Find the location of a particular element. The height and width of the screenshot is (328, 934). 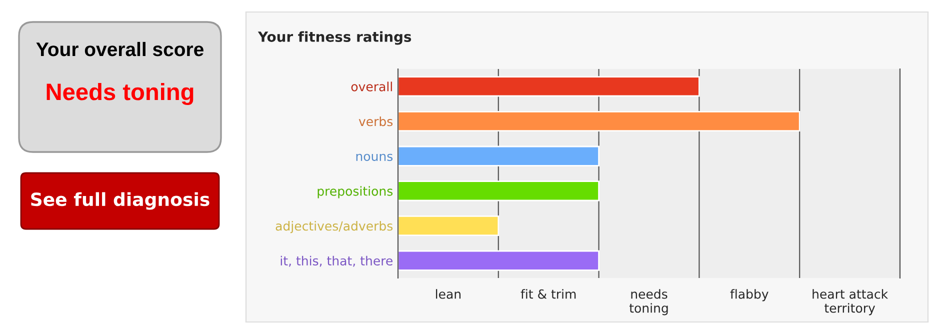

y-tick-label: verbs is located at coordinates (375, 121).